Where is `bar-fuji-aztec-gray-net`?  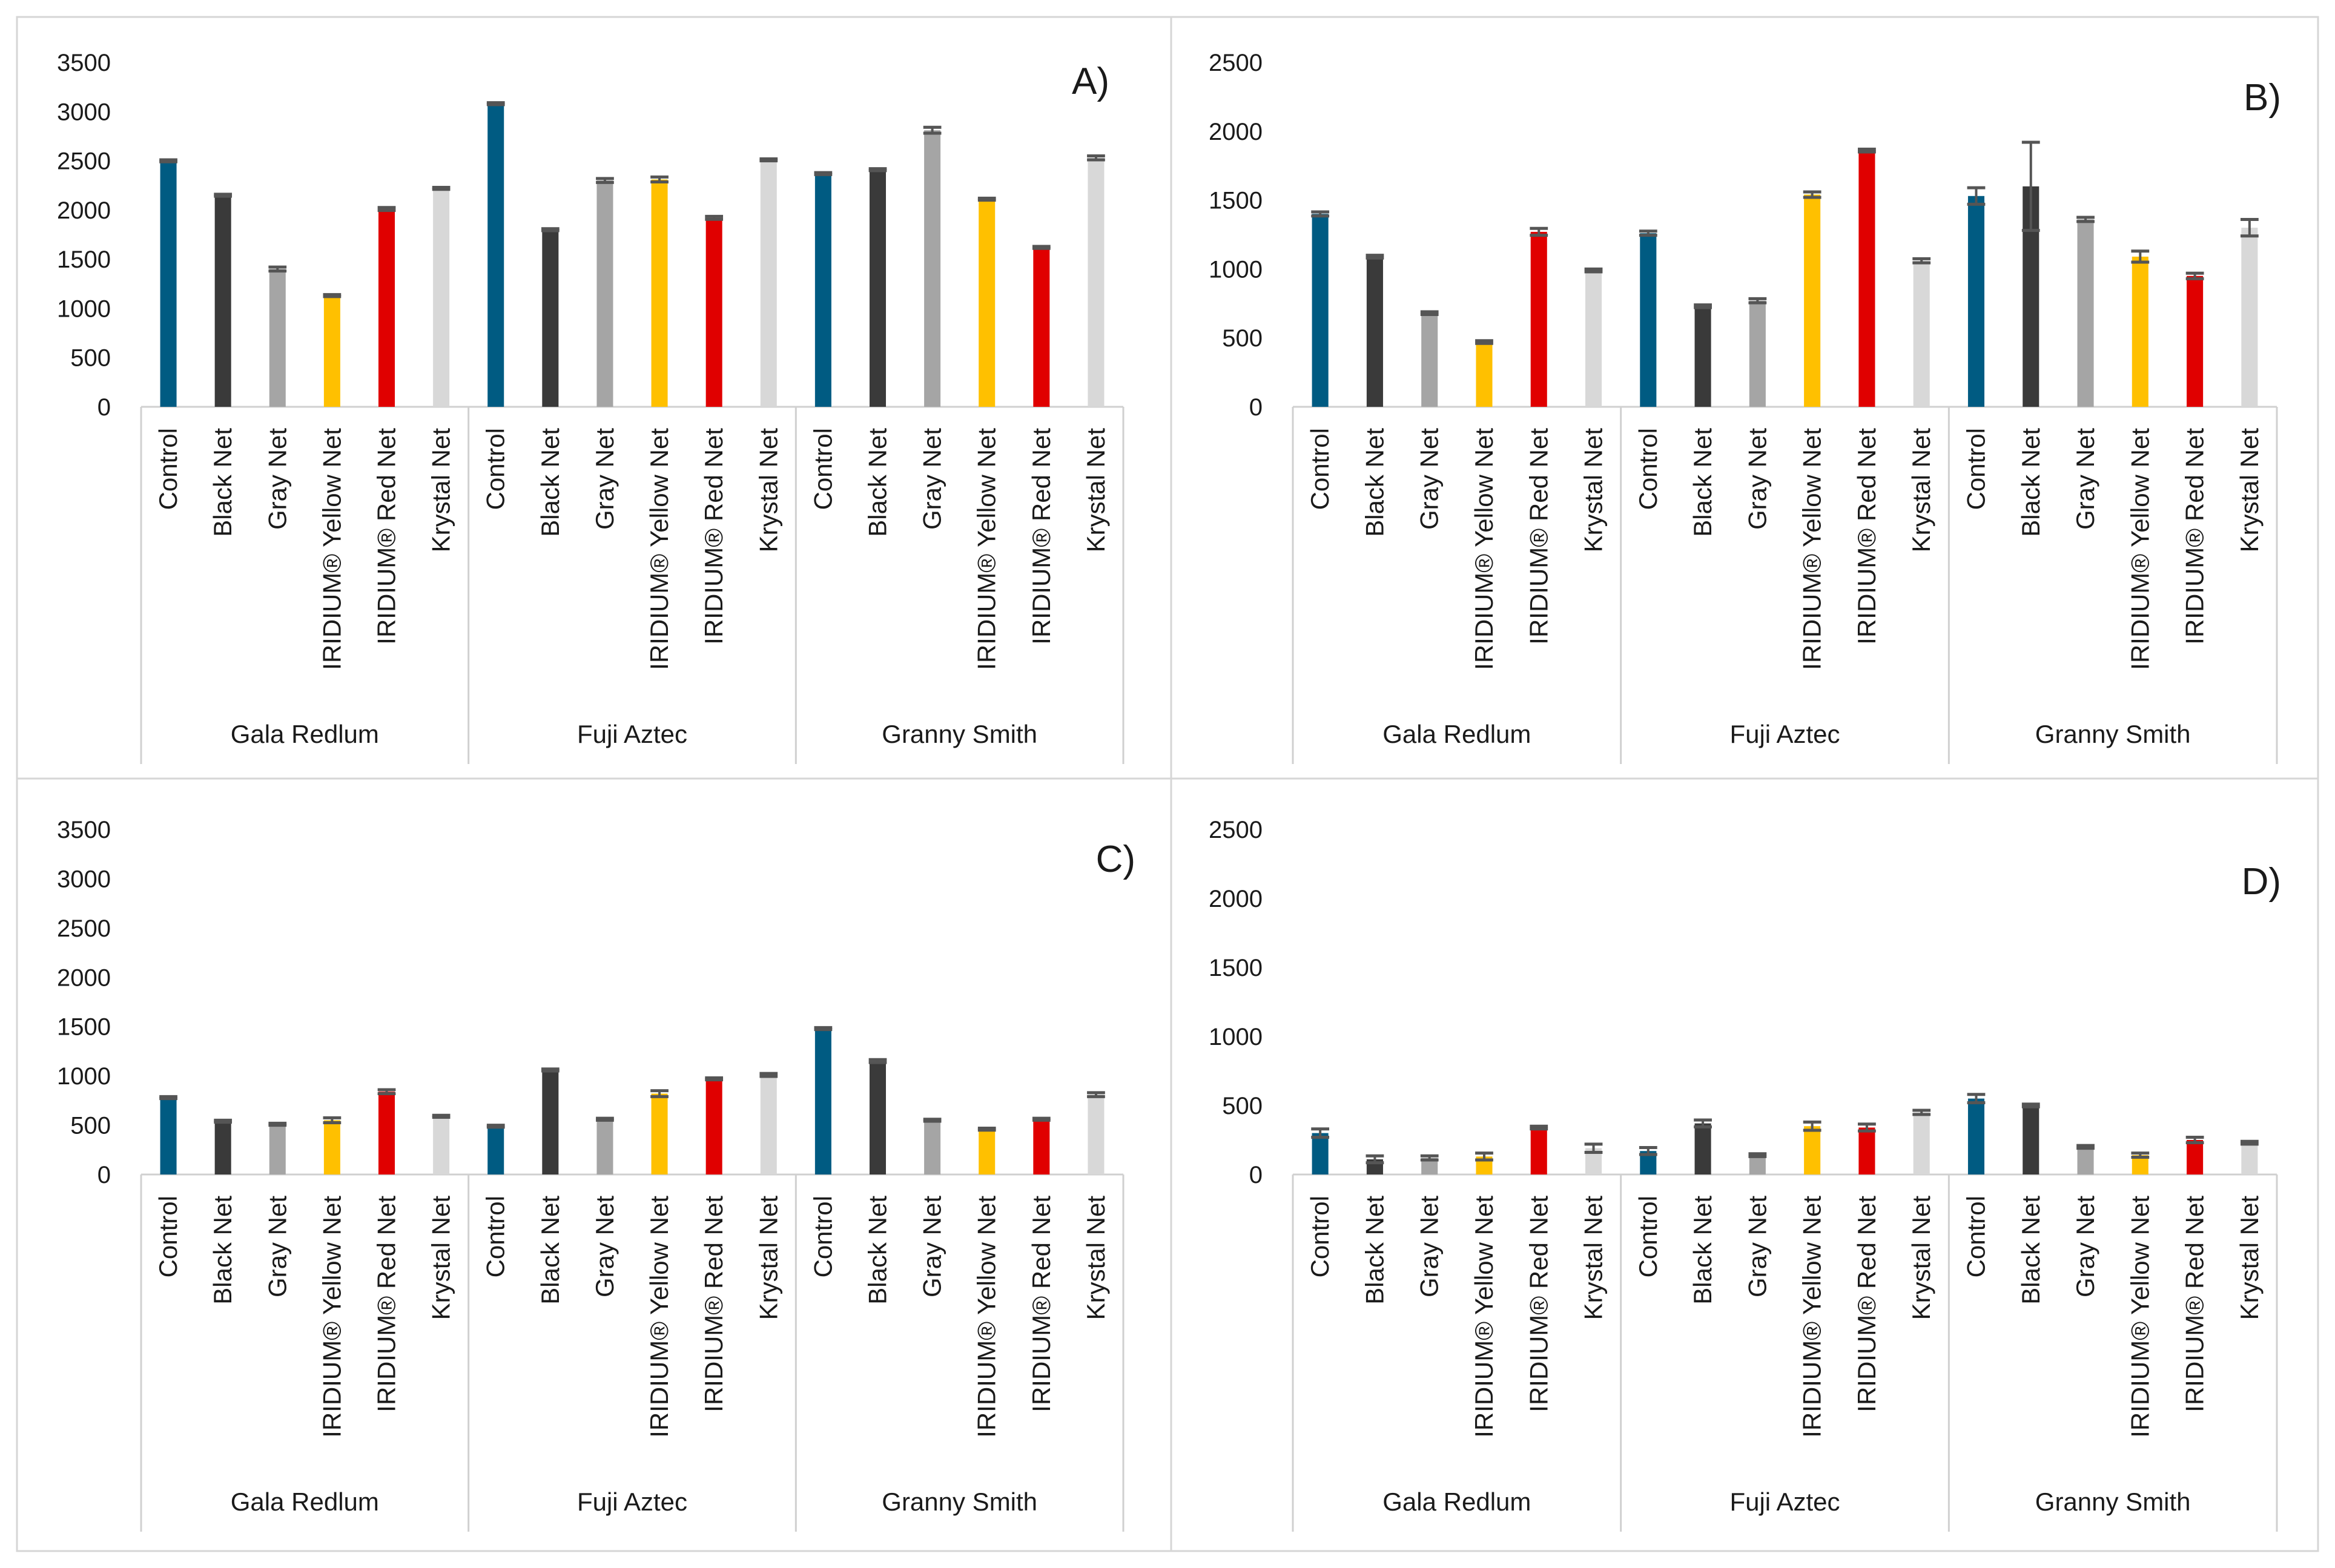
bar-fuji-aztec-gray-net is located at coordinates (604, 1146).